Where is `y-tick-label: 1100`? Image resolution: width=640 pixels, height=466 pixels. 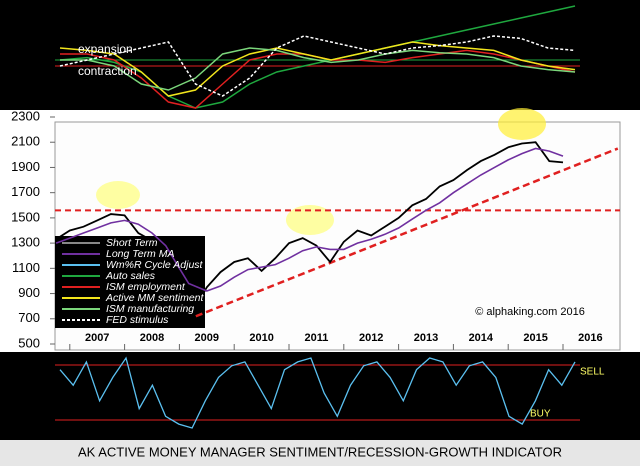
y-tick-label: 1100 is located at coordinates (26, 267).